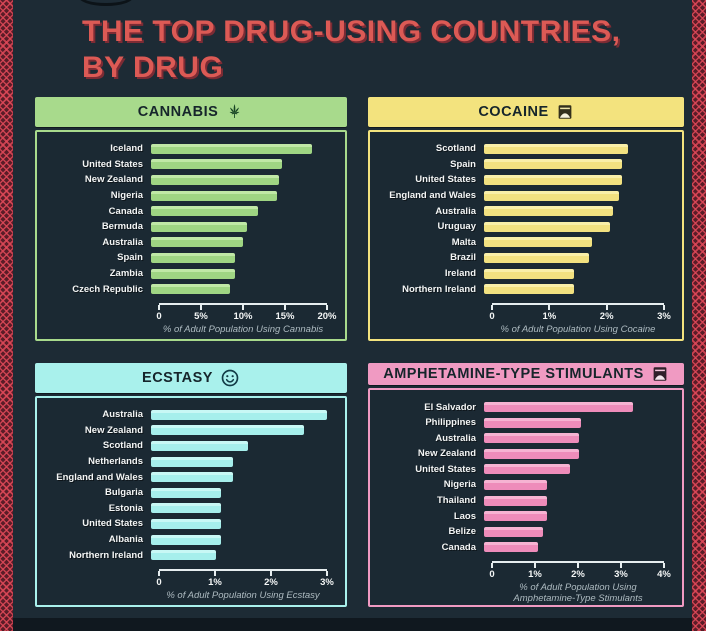 The width and height of the screenshot is (706, 631). I want to click on powder-baggie-icon, so click(565, 112).